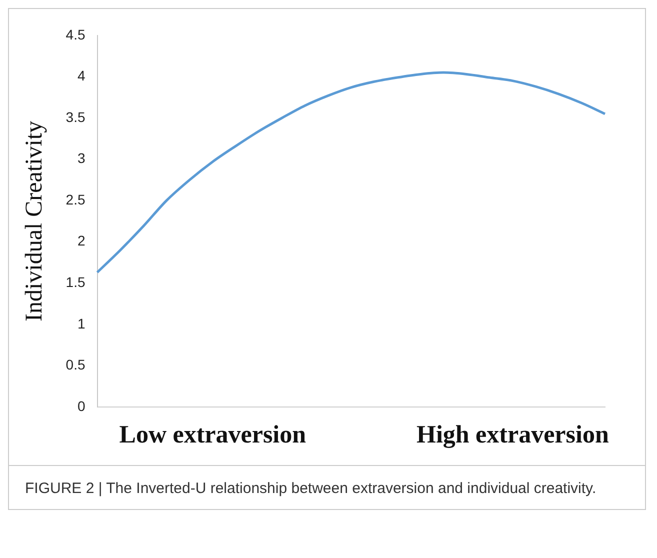 Image resolution: width=657 pixels, height=558 pixels. Describe the element at coordinates (327, 482) in the screenshot. I see `caption: FIGURE 2 | The Inverted-U relationship between extraversion and individual creativity.` at that location.